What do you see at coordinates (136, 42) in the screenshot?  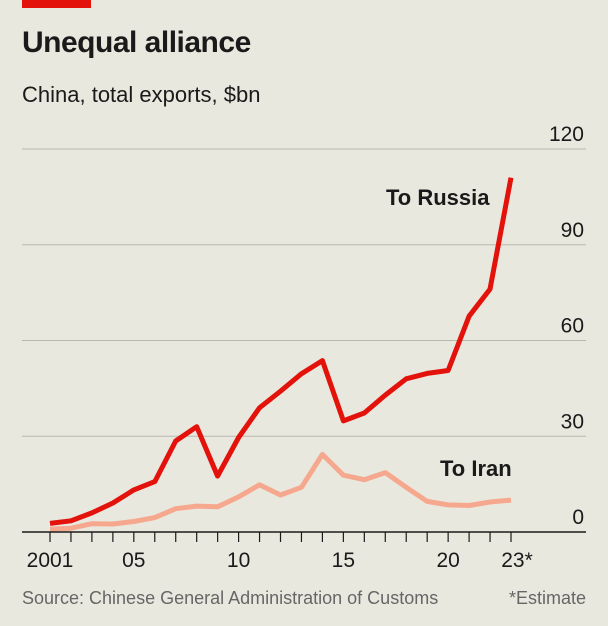 I see `chart-title: Unequal alliance` at bounding box center [136, 42].